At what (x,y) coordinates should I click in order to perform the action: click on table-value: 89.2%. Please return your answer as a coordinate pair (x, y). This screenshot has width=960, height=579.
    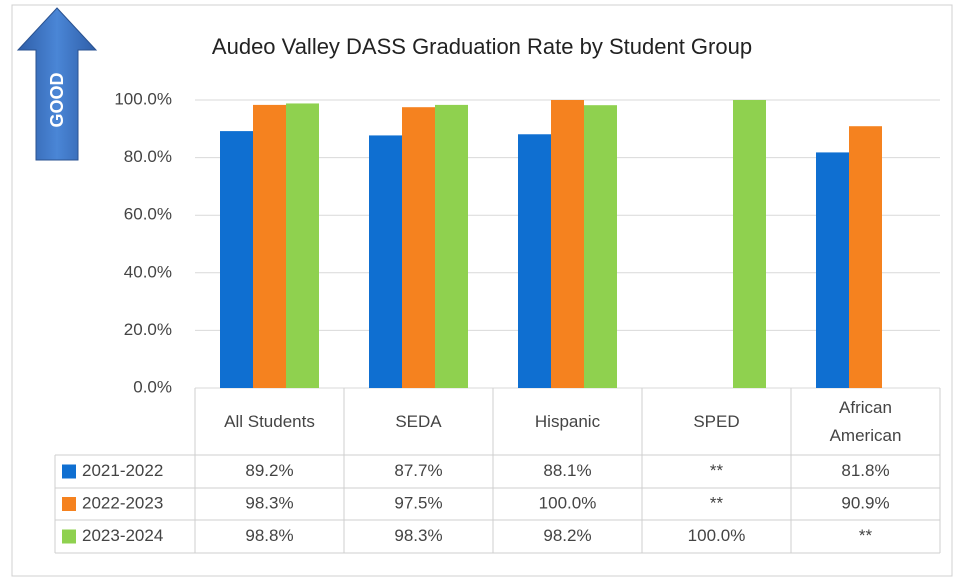
    Looking at the image, I should click on (269, 470).